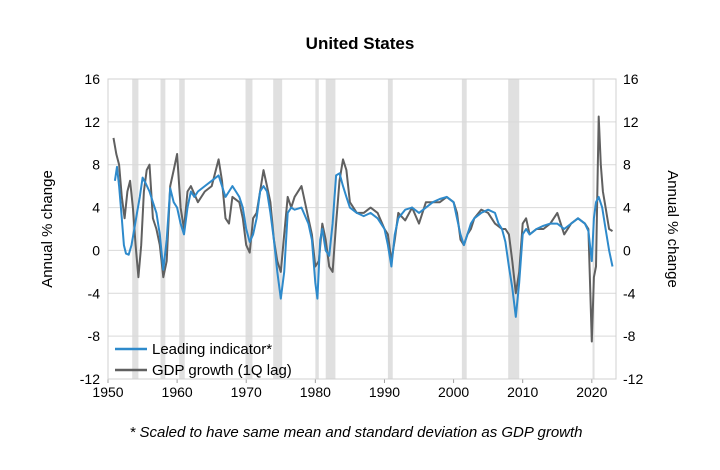  Describe the element at coordinates (384, 392) in the screenshot. I see `x-tick-1990: 1990` at that location.